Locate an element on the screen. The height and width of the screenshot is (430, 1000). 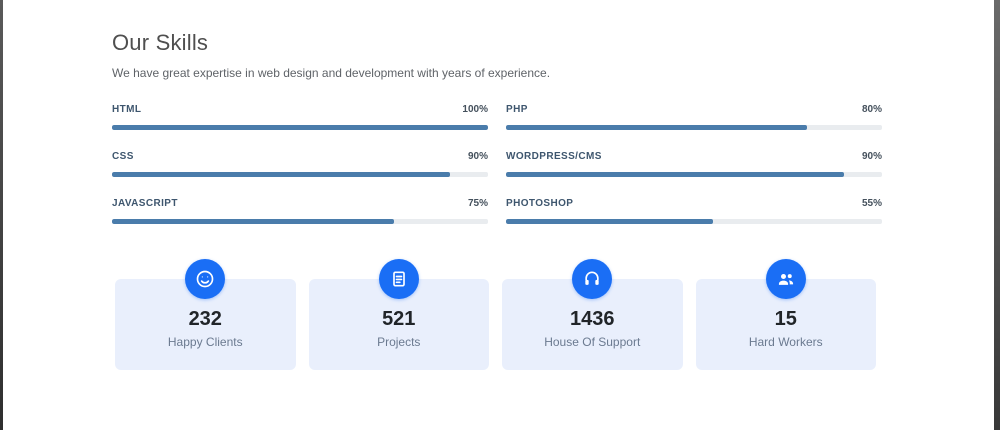
skill-row-javascript: JAVASCRIPT 75% is located at coordinates (300, 211).